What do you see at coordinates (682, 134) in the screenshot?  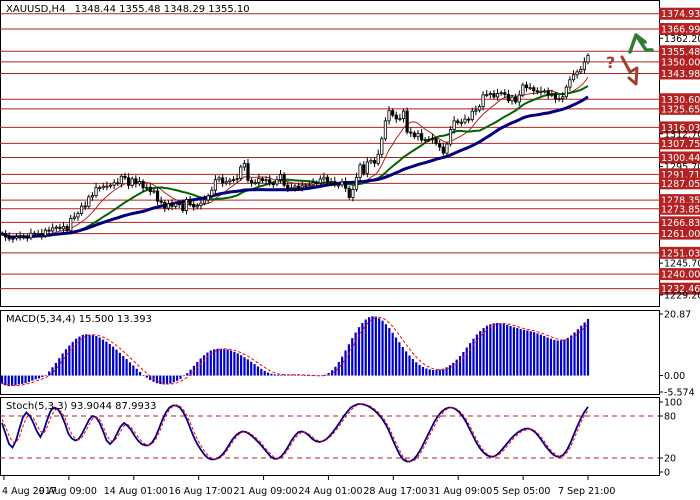 I see `price-tick-label-9: 1312.70` at bounding box center [682, 134].